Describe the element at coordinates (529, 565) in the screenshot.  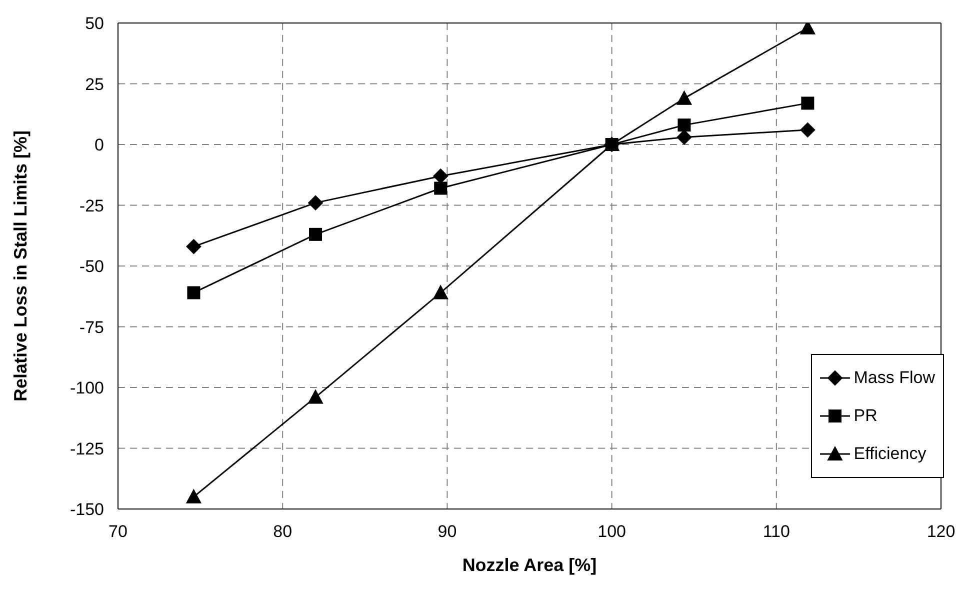
I see `x-axis-title: Nozzle Area [%]` at that location.